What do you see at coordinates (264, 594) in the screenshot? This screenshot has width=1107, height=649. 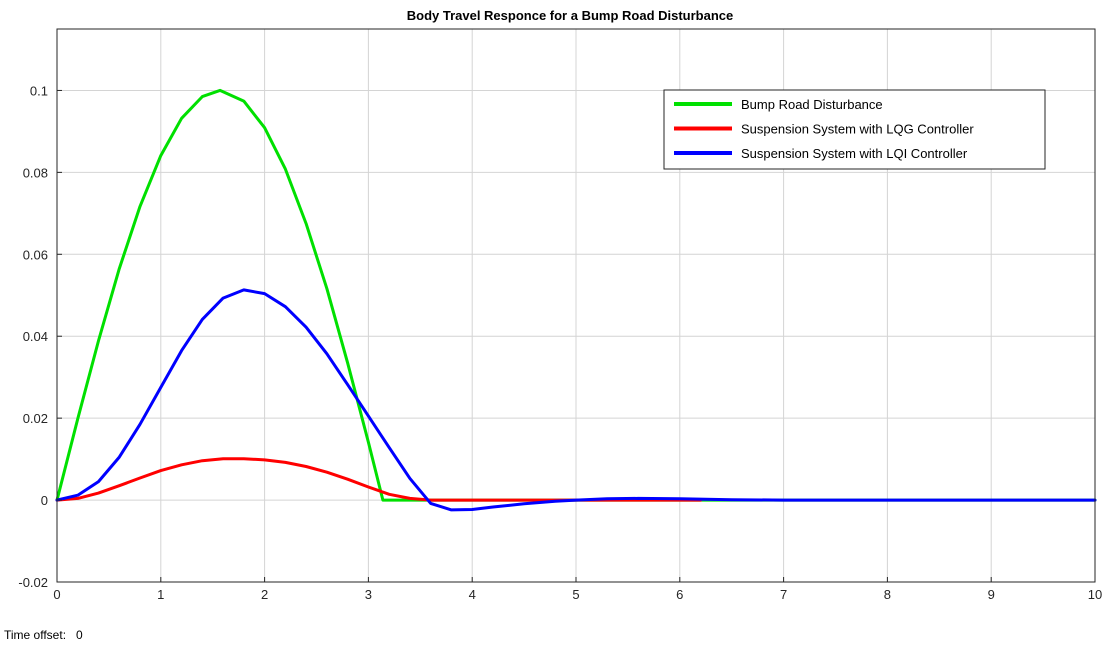 I see `x-tick-label: 2` at bounding box center [264, 594].